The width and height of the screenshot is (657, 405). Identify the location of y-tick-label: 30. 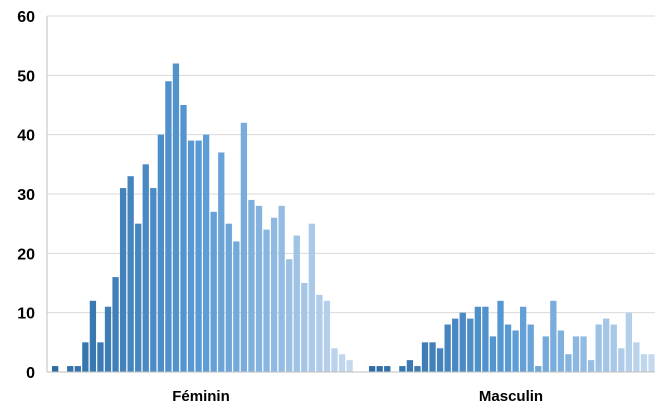
(26, 195).